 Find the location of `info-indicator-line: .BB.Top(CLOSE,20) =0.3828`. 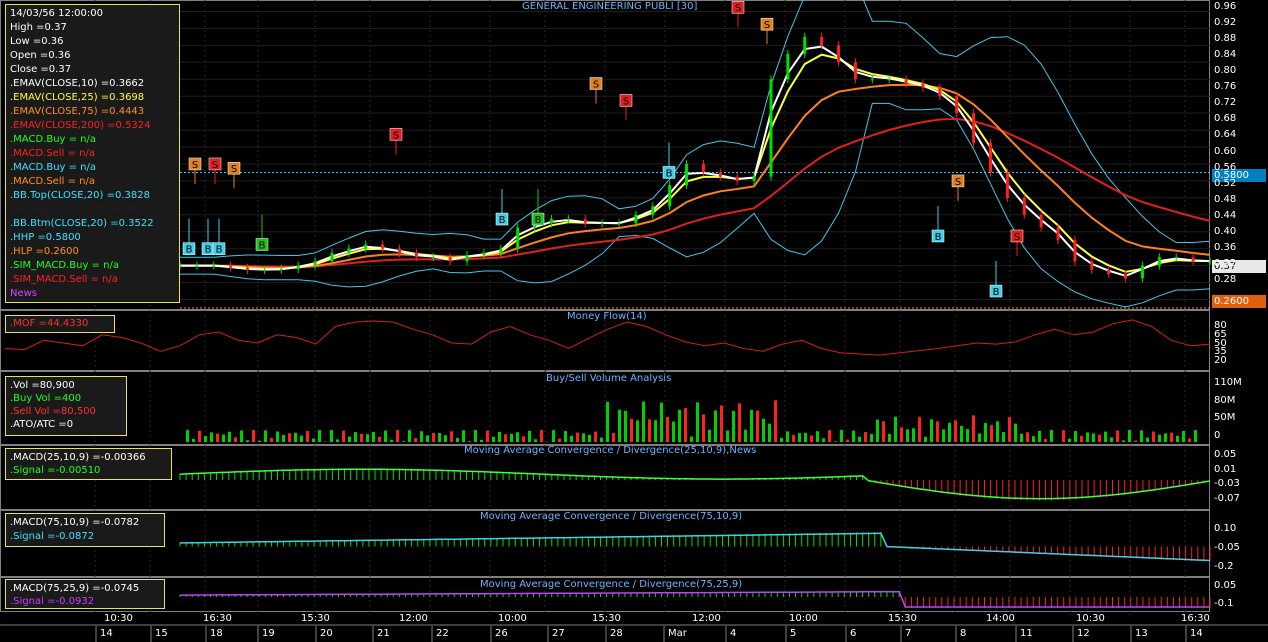

info-indicator-line: .BB.Top(CLOSE,20) =0.3828 is located at coordinates (80, 195).